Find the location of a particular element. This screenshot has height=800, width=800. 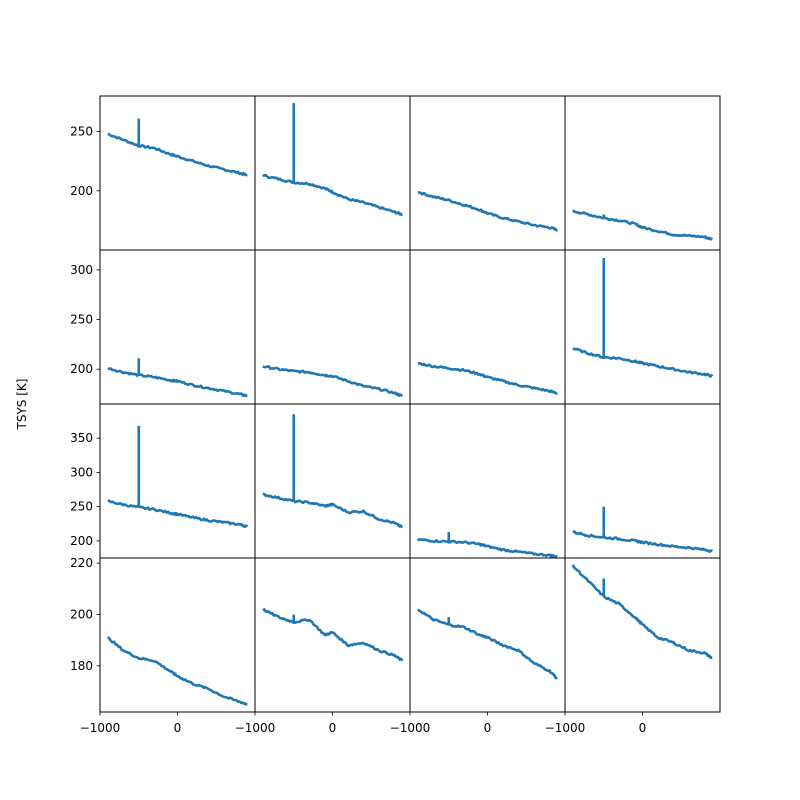

subplot-r4-c1: 180 200 220 −1000 0 is located at coordinates (163, 645).